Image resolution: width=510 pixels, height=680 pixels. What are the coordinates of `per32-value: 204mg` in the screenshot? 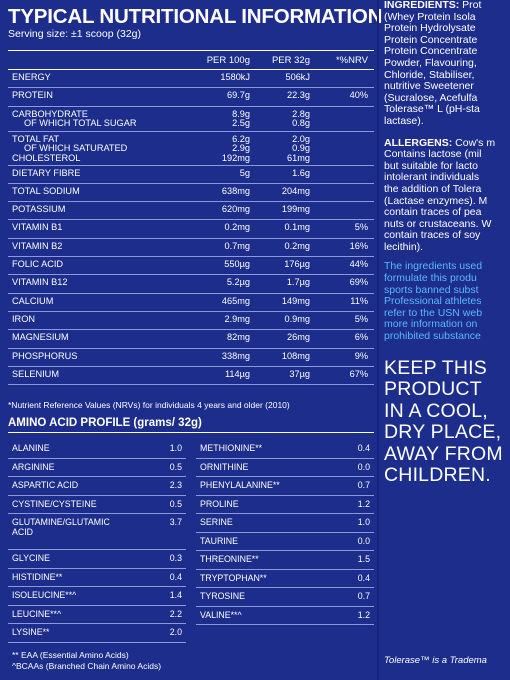 It's located at (295, 190).